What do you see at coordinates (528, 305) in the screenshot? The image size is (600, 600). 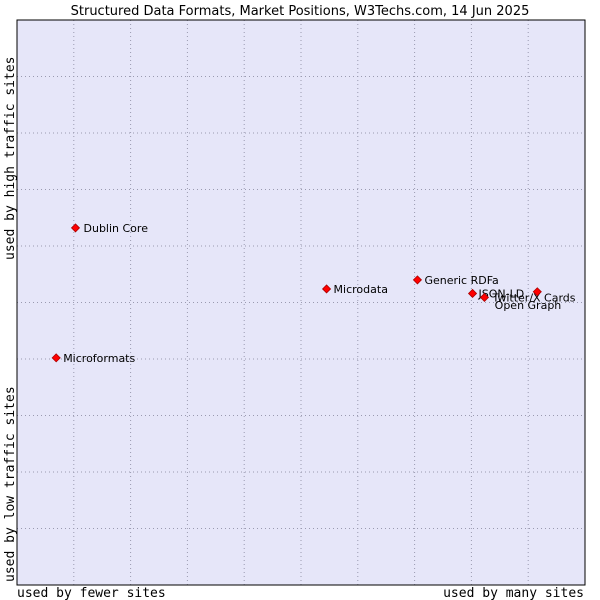 I see `data-point-label: Open Graph` at bounding box center [528, 305].